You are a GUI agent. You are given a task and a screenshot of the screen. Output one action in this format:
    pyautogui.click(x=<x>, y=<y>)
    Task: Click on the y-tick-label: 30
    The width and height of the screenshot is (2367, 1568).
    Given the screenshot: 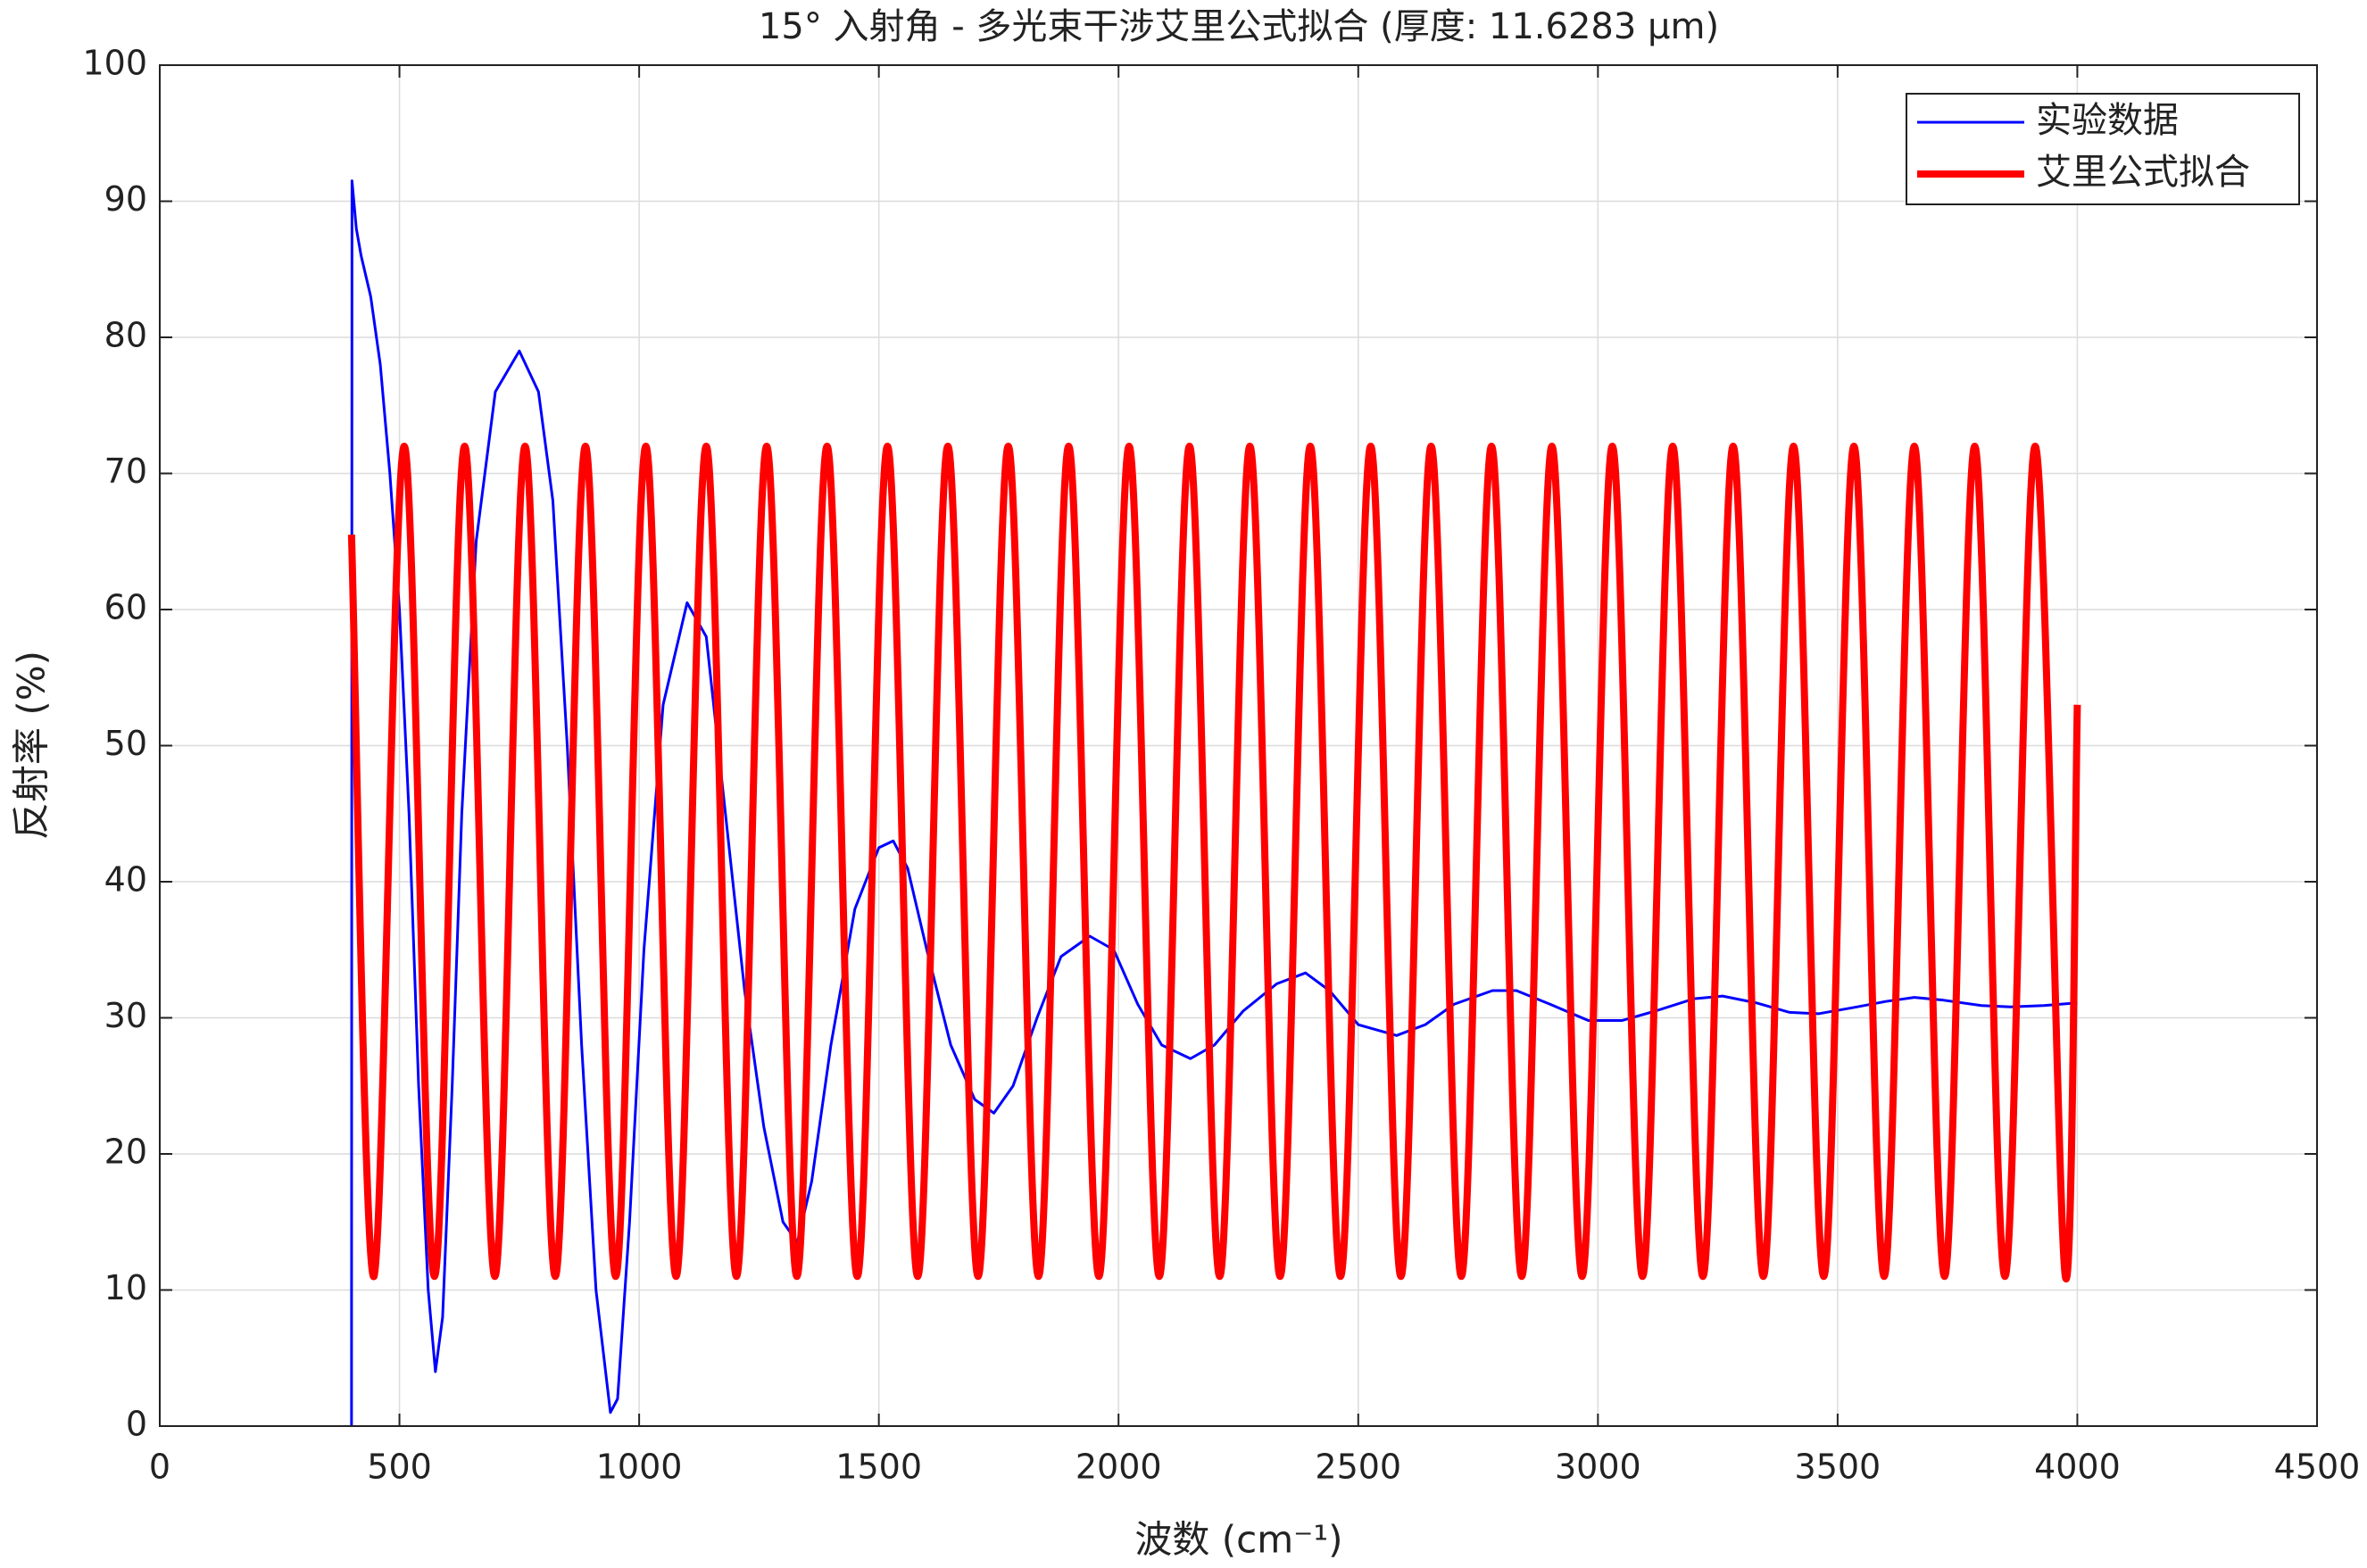 What is the action you would take?
    pyautogui.click(x=126, y=1015)
    